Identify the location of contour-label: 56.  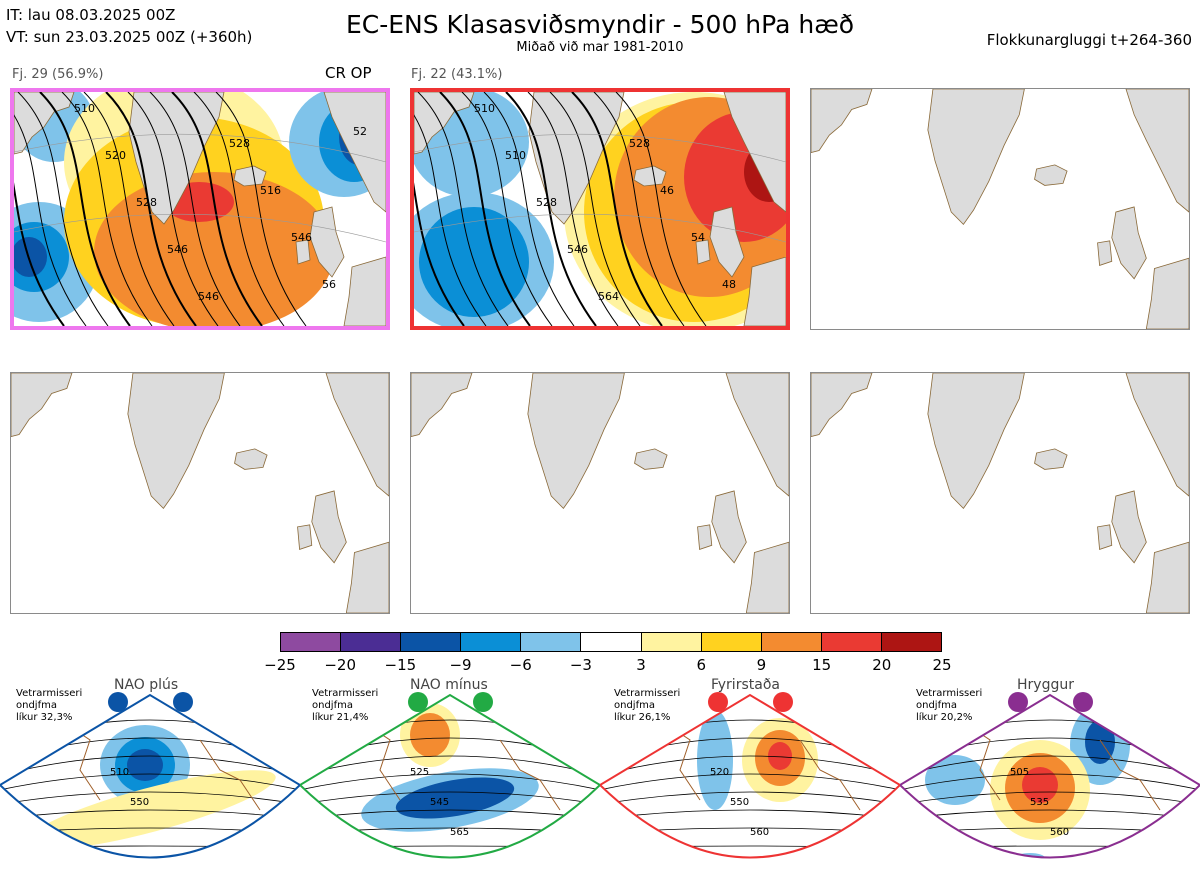
(329, 284).